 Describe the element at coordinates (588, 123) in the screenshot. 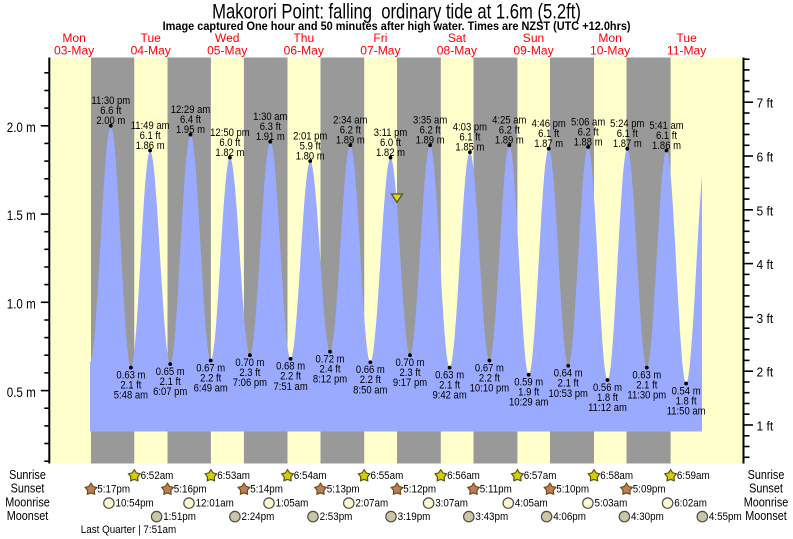

I see `svg-text: 5:06 am` at that location.